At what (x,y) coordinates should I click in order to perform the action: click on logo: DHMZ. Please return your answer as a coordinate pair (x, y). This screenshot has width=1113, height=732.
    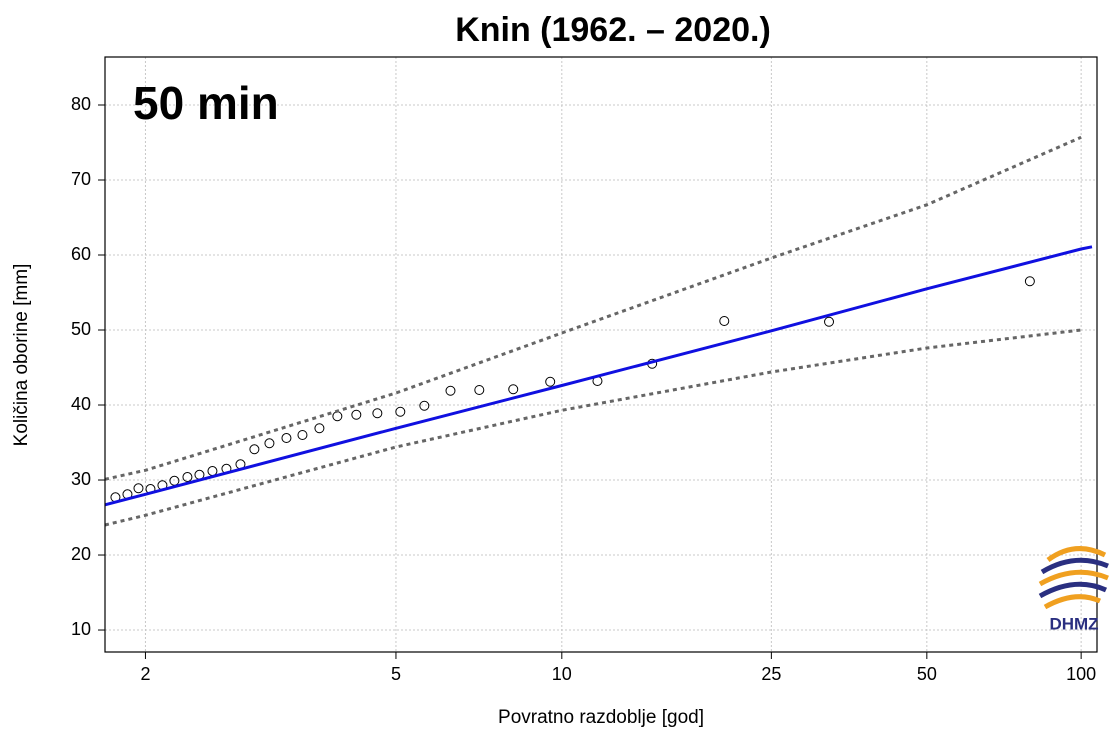
    Looking at the image, I should click on (1073, 589).